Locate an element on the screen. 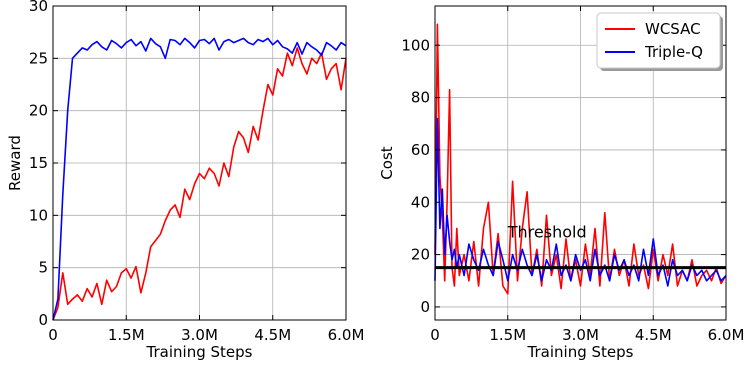 The height and width of the screenshot is (366, 749). y-tick-label: 5 is located at coordinates (43, 268).